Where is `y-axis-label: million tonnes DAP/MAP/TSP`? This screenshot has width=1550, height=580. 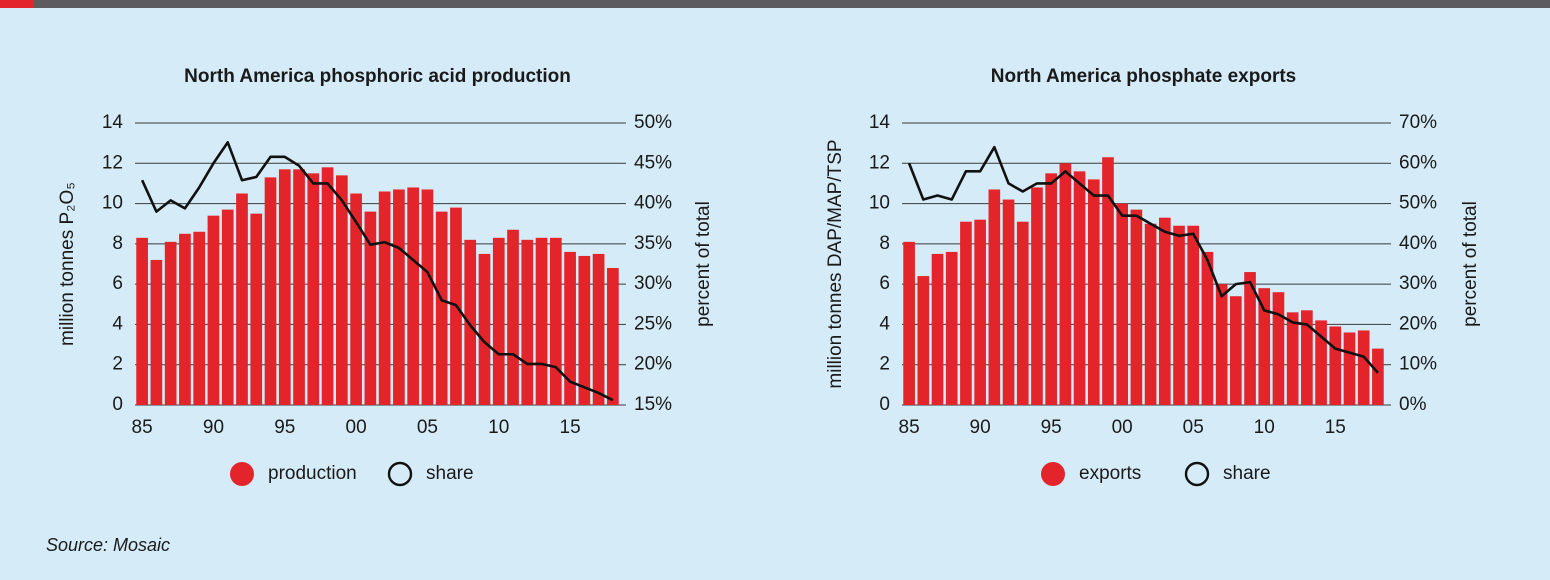 y-axis-label: million tonnes DAP/MAP/TSP is located at coordinates (835, 263).